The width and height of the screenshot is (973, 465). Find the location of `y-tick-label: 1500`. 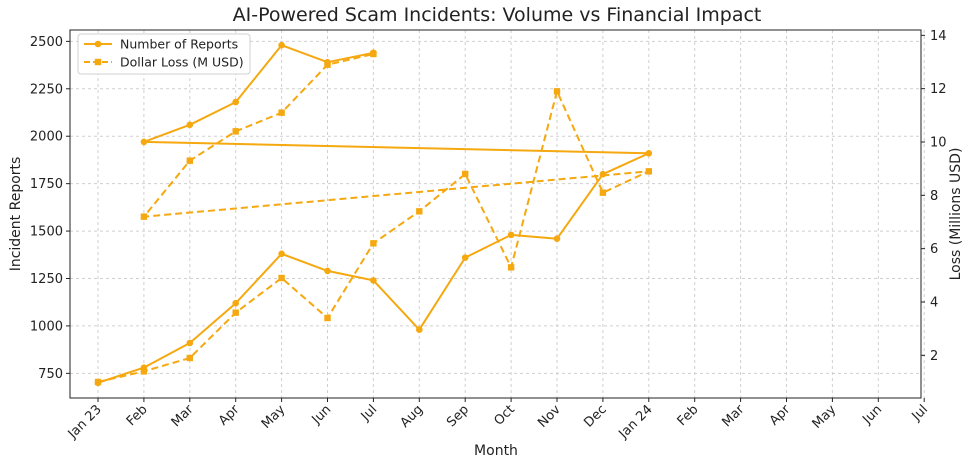

y-tick-label: 1500 is located at coordinates (46, 232).